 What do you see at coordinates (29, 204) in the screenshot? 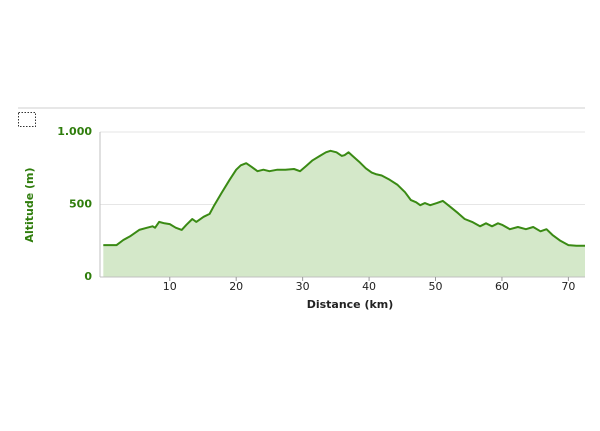
I see `y-axis-label: Altitude (m)` at bounding box center [29, 204].